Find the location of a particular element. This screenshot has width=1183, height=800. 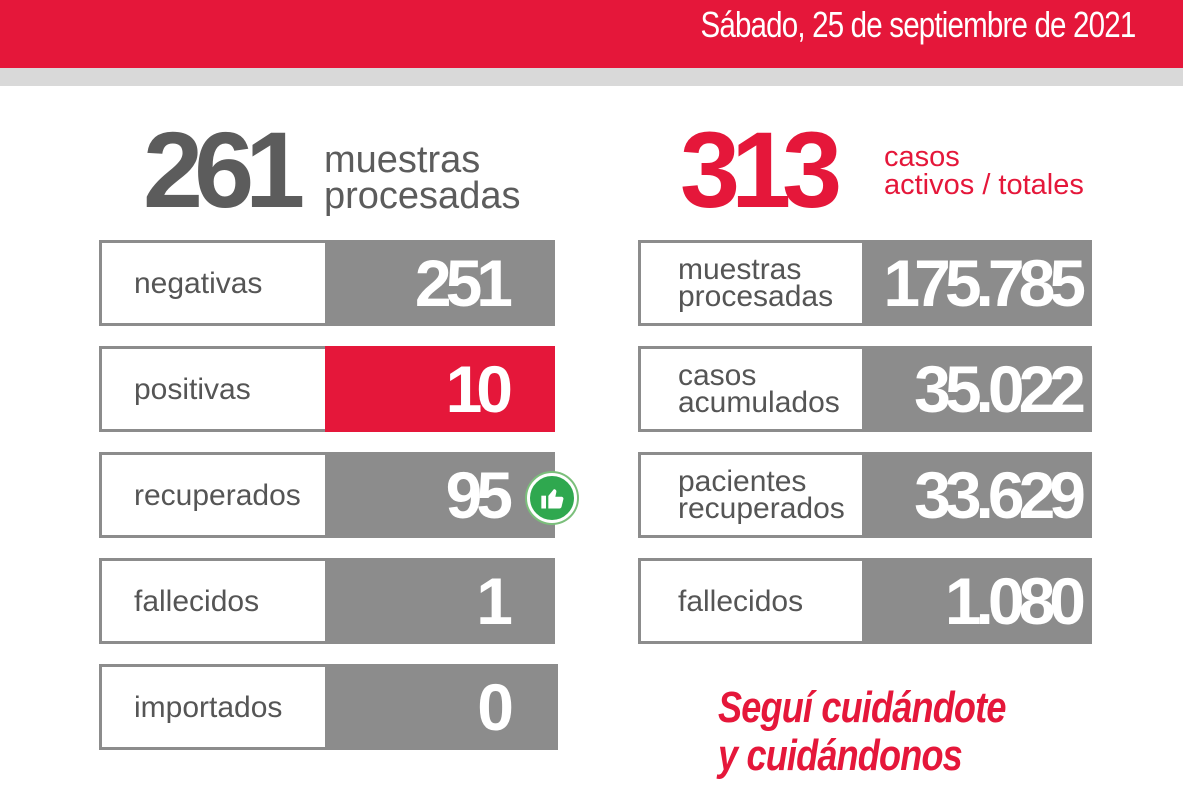

daily-total-caption: muestras procesadas is located at coordinates (422, 178).